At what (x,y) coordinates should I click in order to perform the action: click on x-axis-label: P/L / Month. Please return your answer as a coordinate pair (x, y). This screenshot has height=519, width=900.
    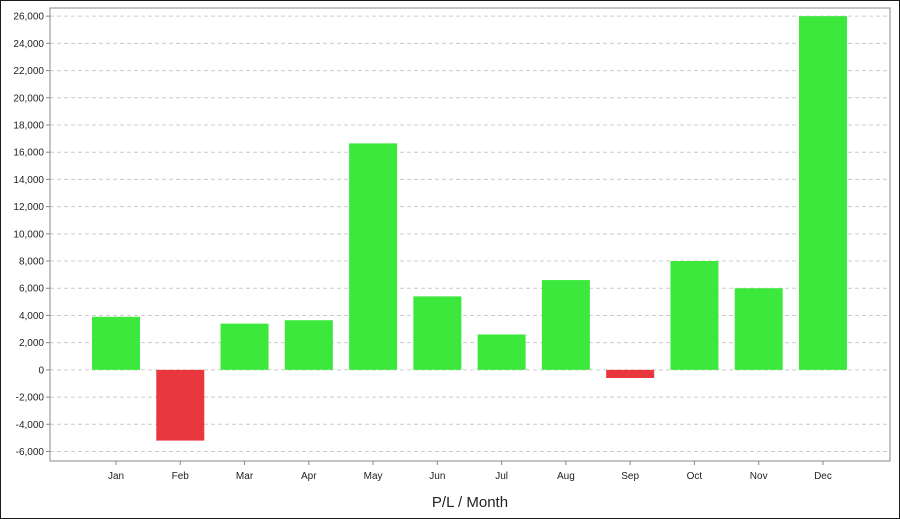
    Looking at the image, I should click on (470, 502).